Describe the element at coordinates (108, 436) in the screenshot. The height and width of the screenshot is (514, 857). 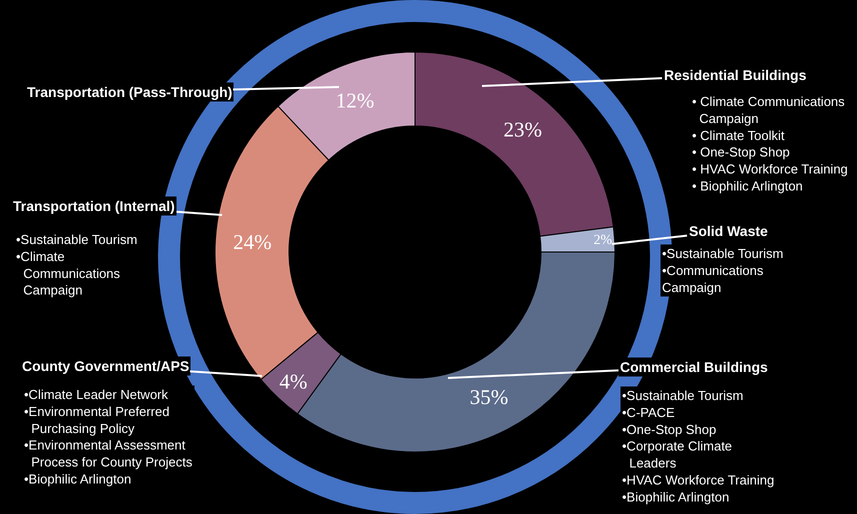
I see `text: •Climate Leader Network •Environmental Preferred Purchasing Policy •Environmental Assessment Process for County Projects •Biophilic Arlington` at that location.